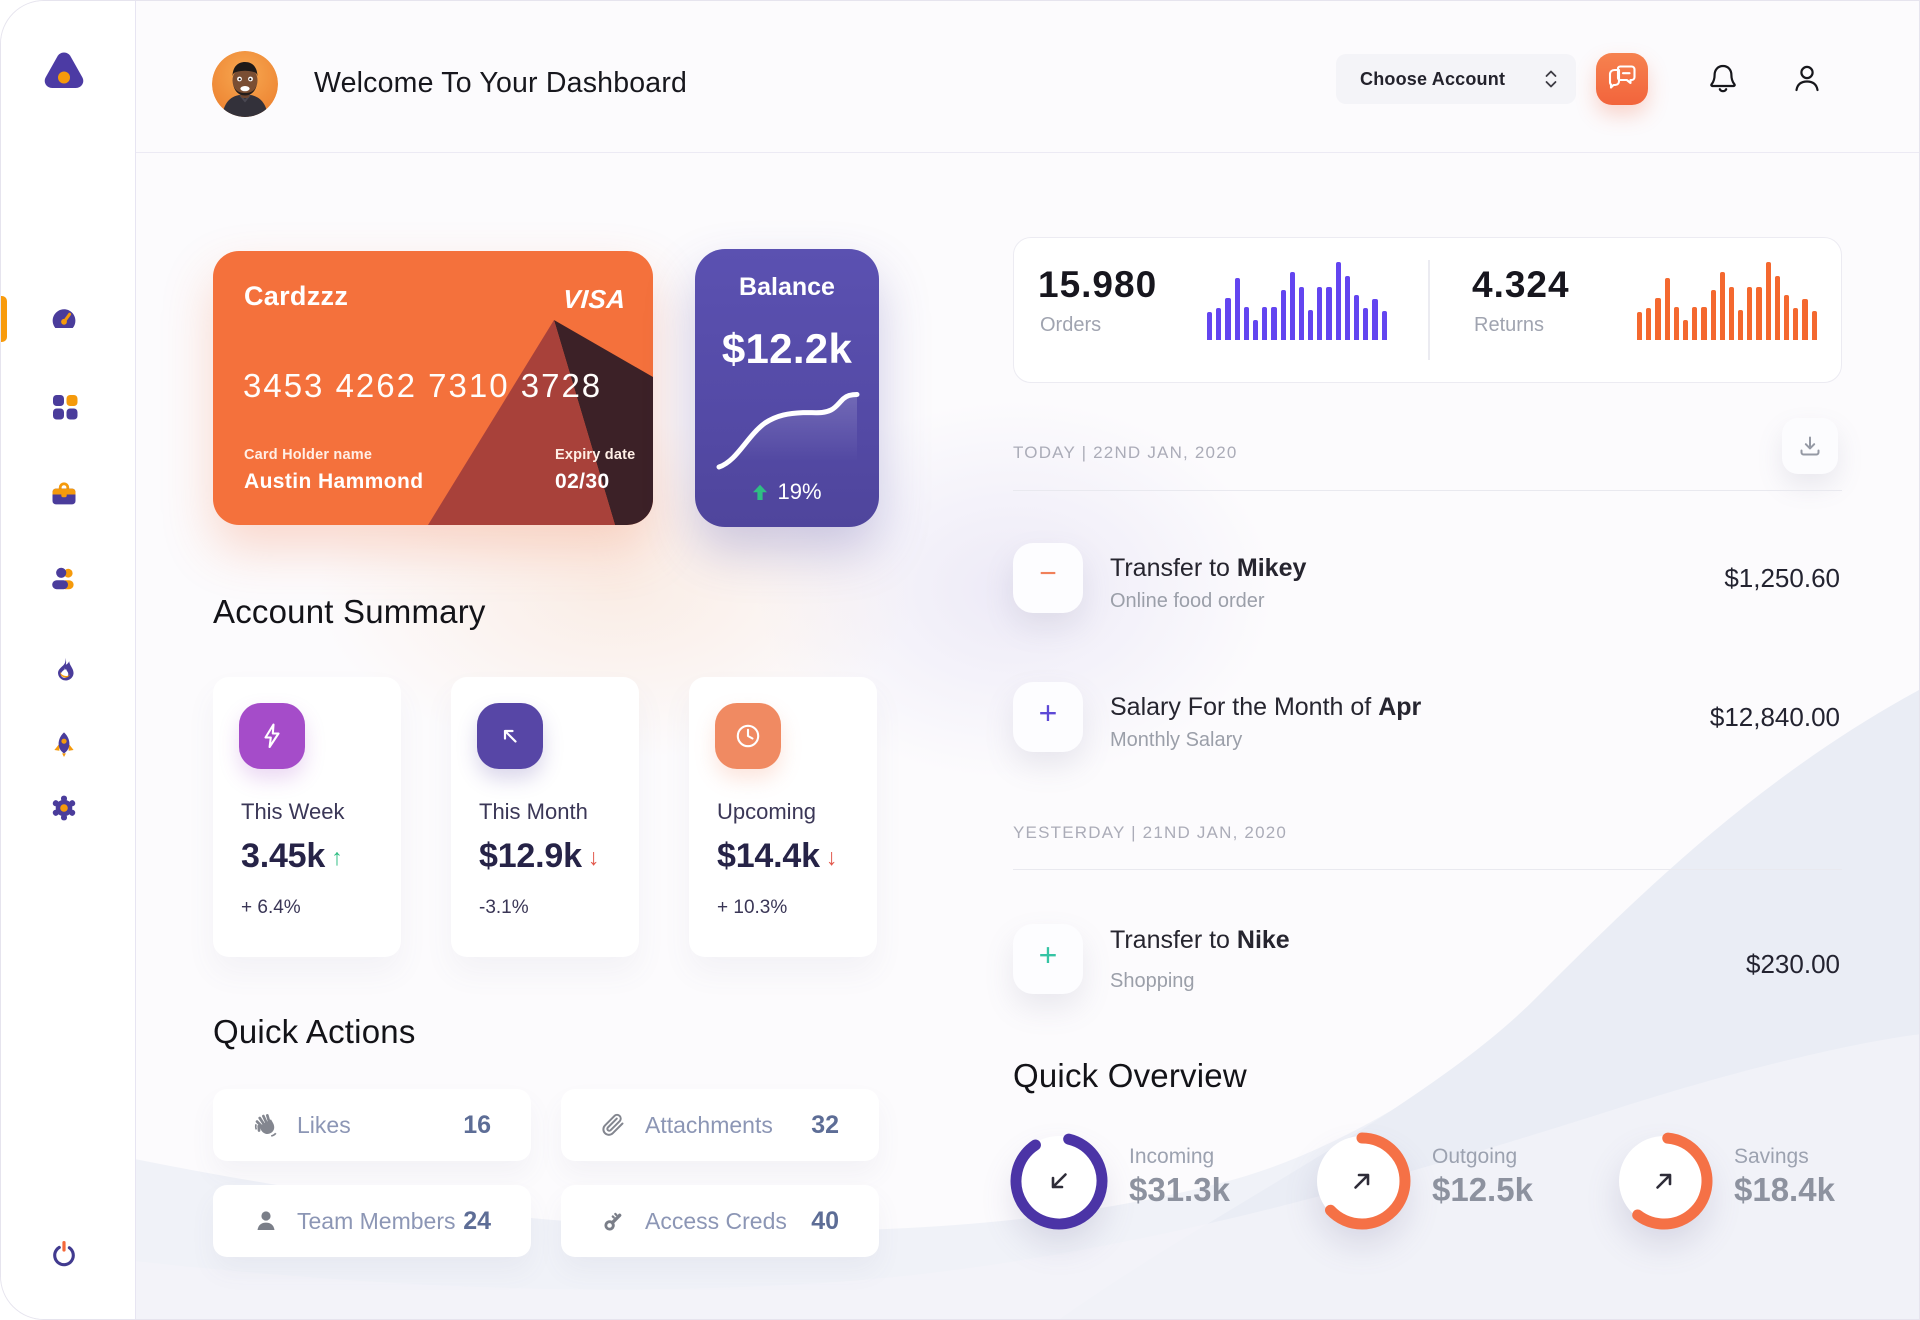 The height and width of the screenshot is (1320, 1920). I want to click on tx-note: Online food order, so click(1187, 601).